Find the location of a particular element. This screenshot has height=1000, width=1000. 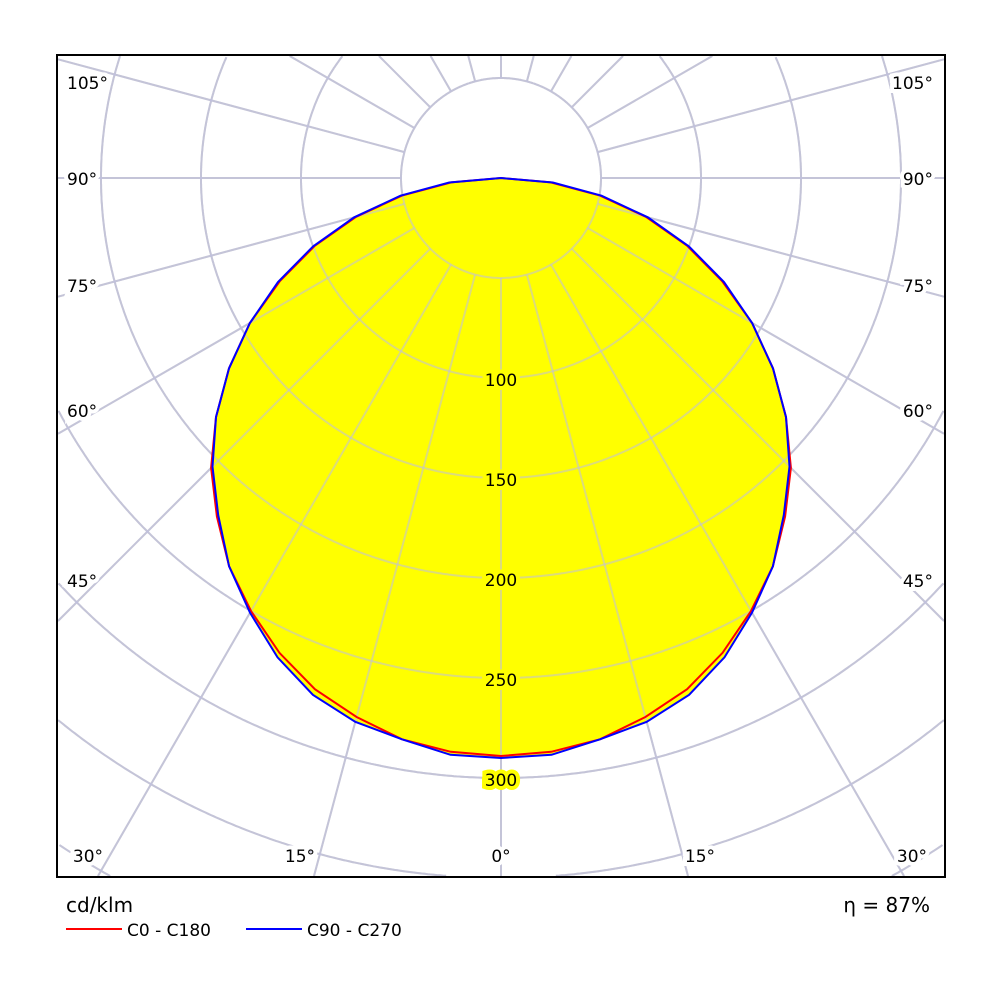

radial-tick-label: 150 is located at coordinates (501, 481).